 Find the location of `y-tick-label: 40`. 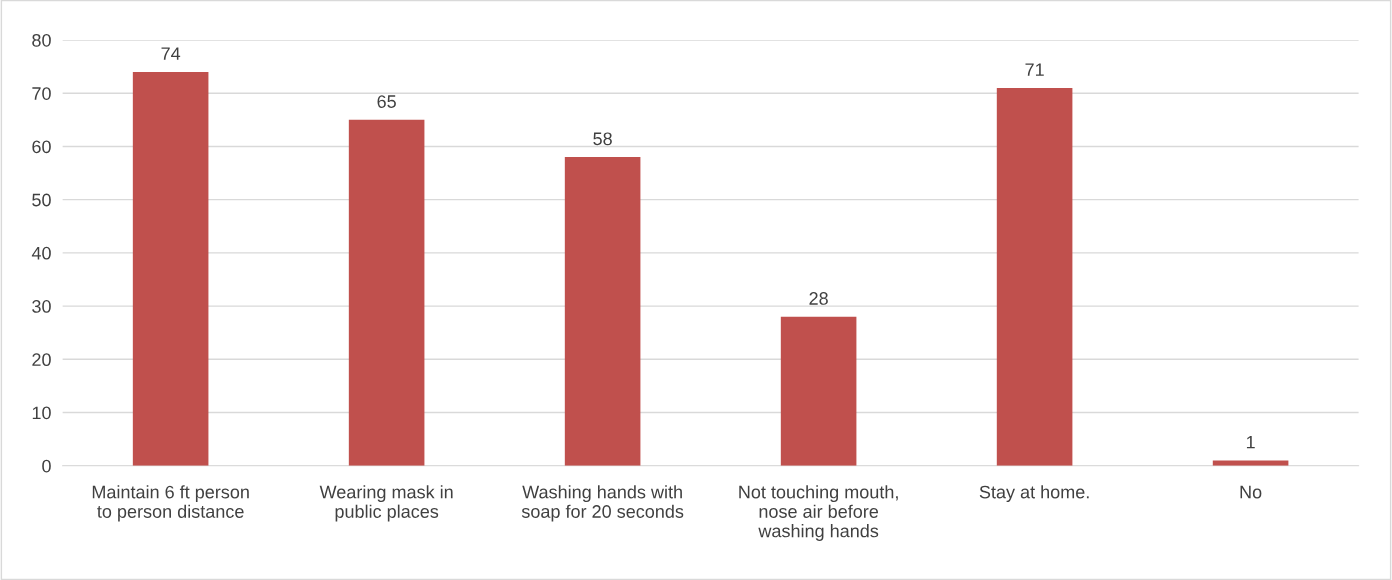

y-tick-label: 40 is located at coordinates (41, 253).